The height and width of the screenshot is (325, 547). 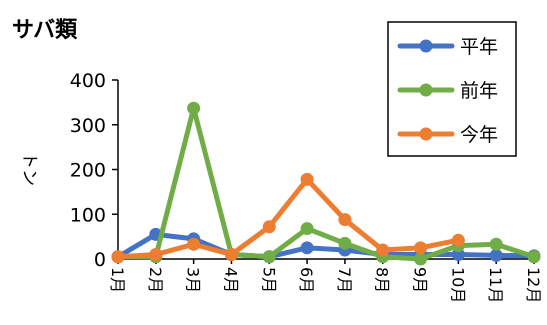 What do you see at coordinates (479, 47) in the screenshot?
I see `legend-label: 平年` at bounding box center [479, 47].